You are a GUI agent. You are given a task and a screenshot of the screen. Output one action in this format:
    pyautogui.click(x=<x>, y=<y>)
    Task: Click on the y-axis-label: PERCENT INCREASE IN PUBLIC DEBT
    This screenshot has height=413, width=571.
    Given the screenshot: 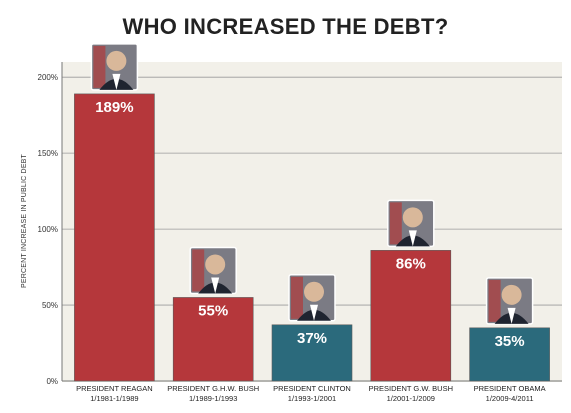 What is the action you would take?
    pyautogui.click(x=24, y=220)
    